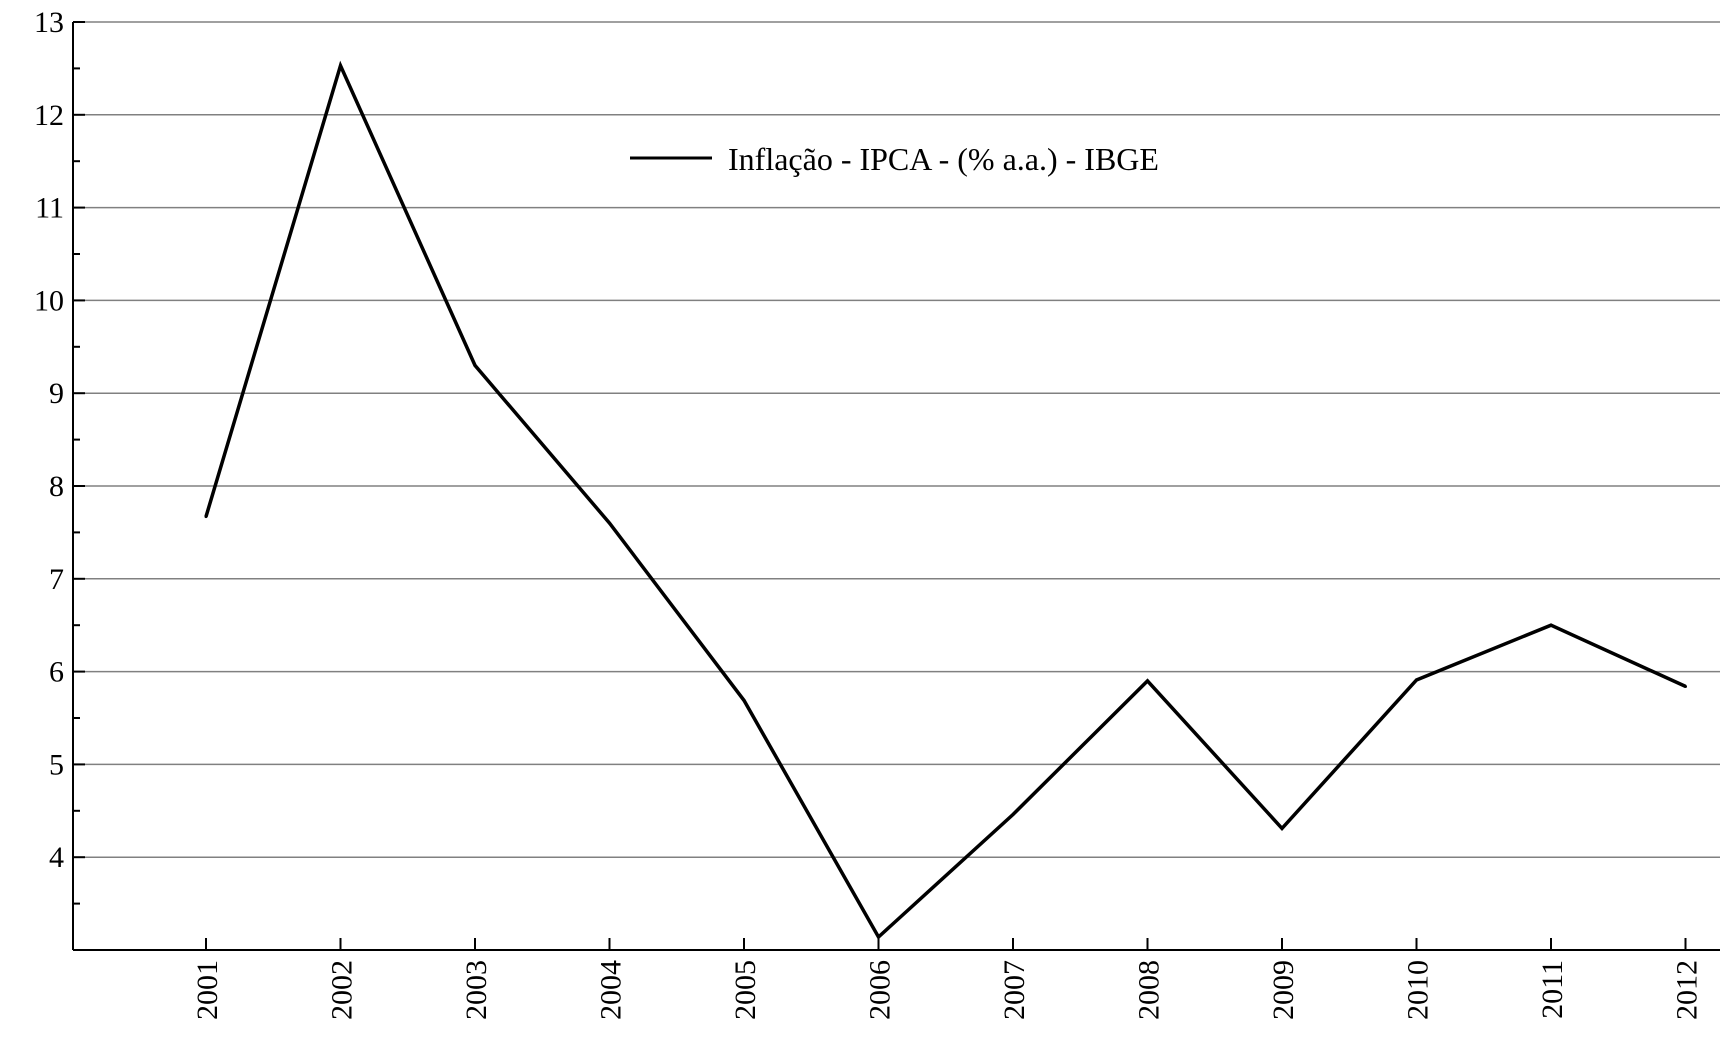  Describe the element at coordinates (56, 672) in the screenshot. I see `y-tick-label: 6` at that location.